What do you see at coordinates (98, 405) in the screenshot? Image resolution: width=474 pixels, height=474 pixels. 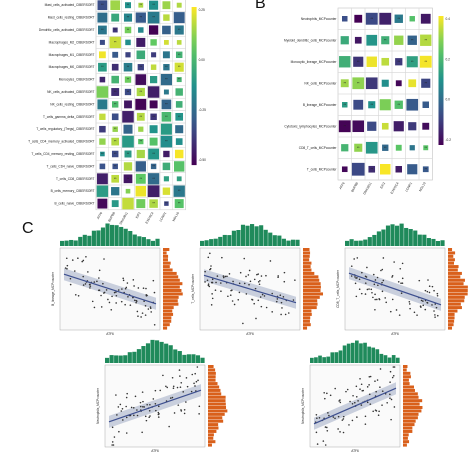 I see `y-axis-label: Neutrophils_MCPcounter` at bounding box center [98, 405].